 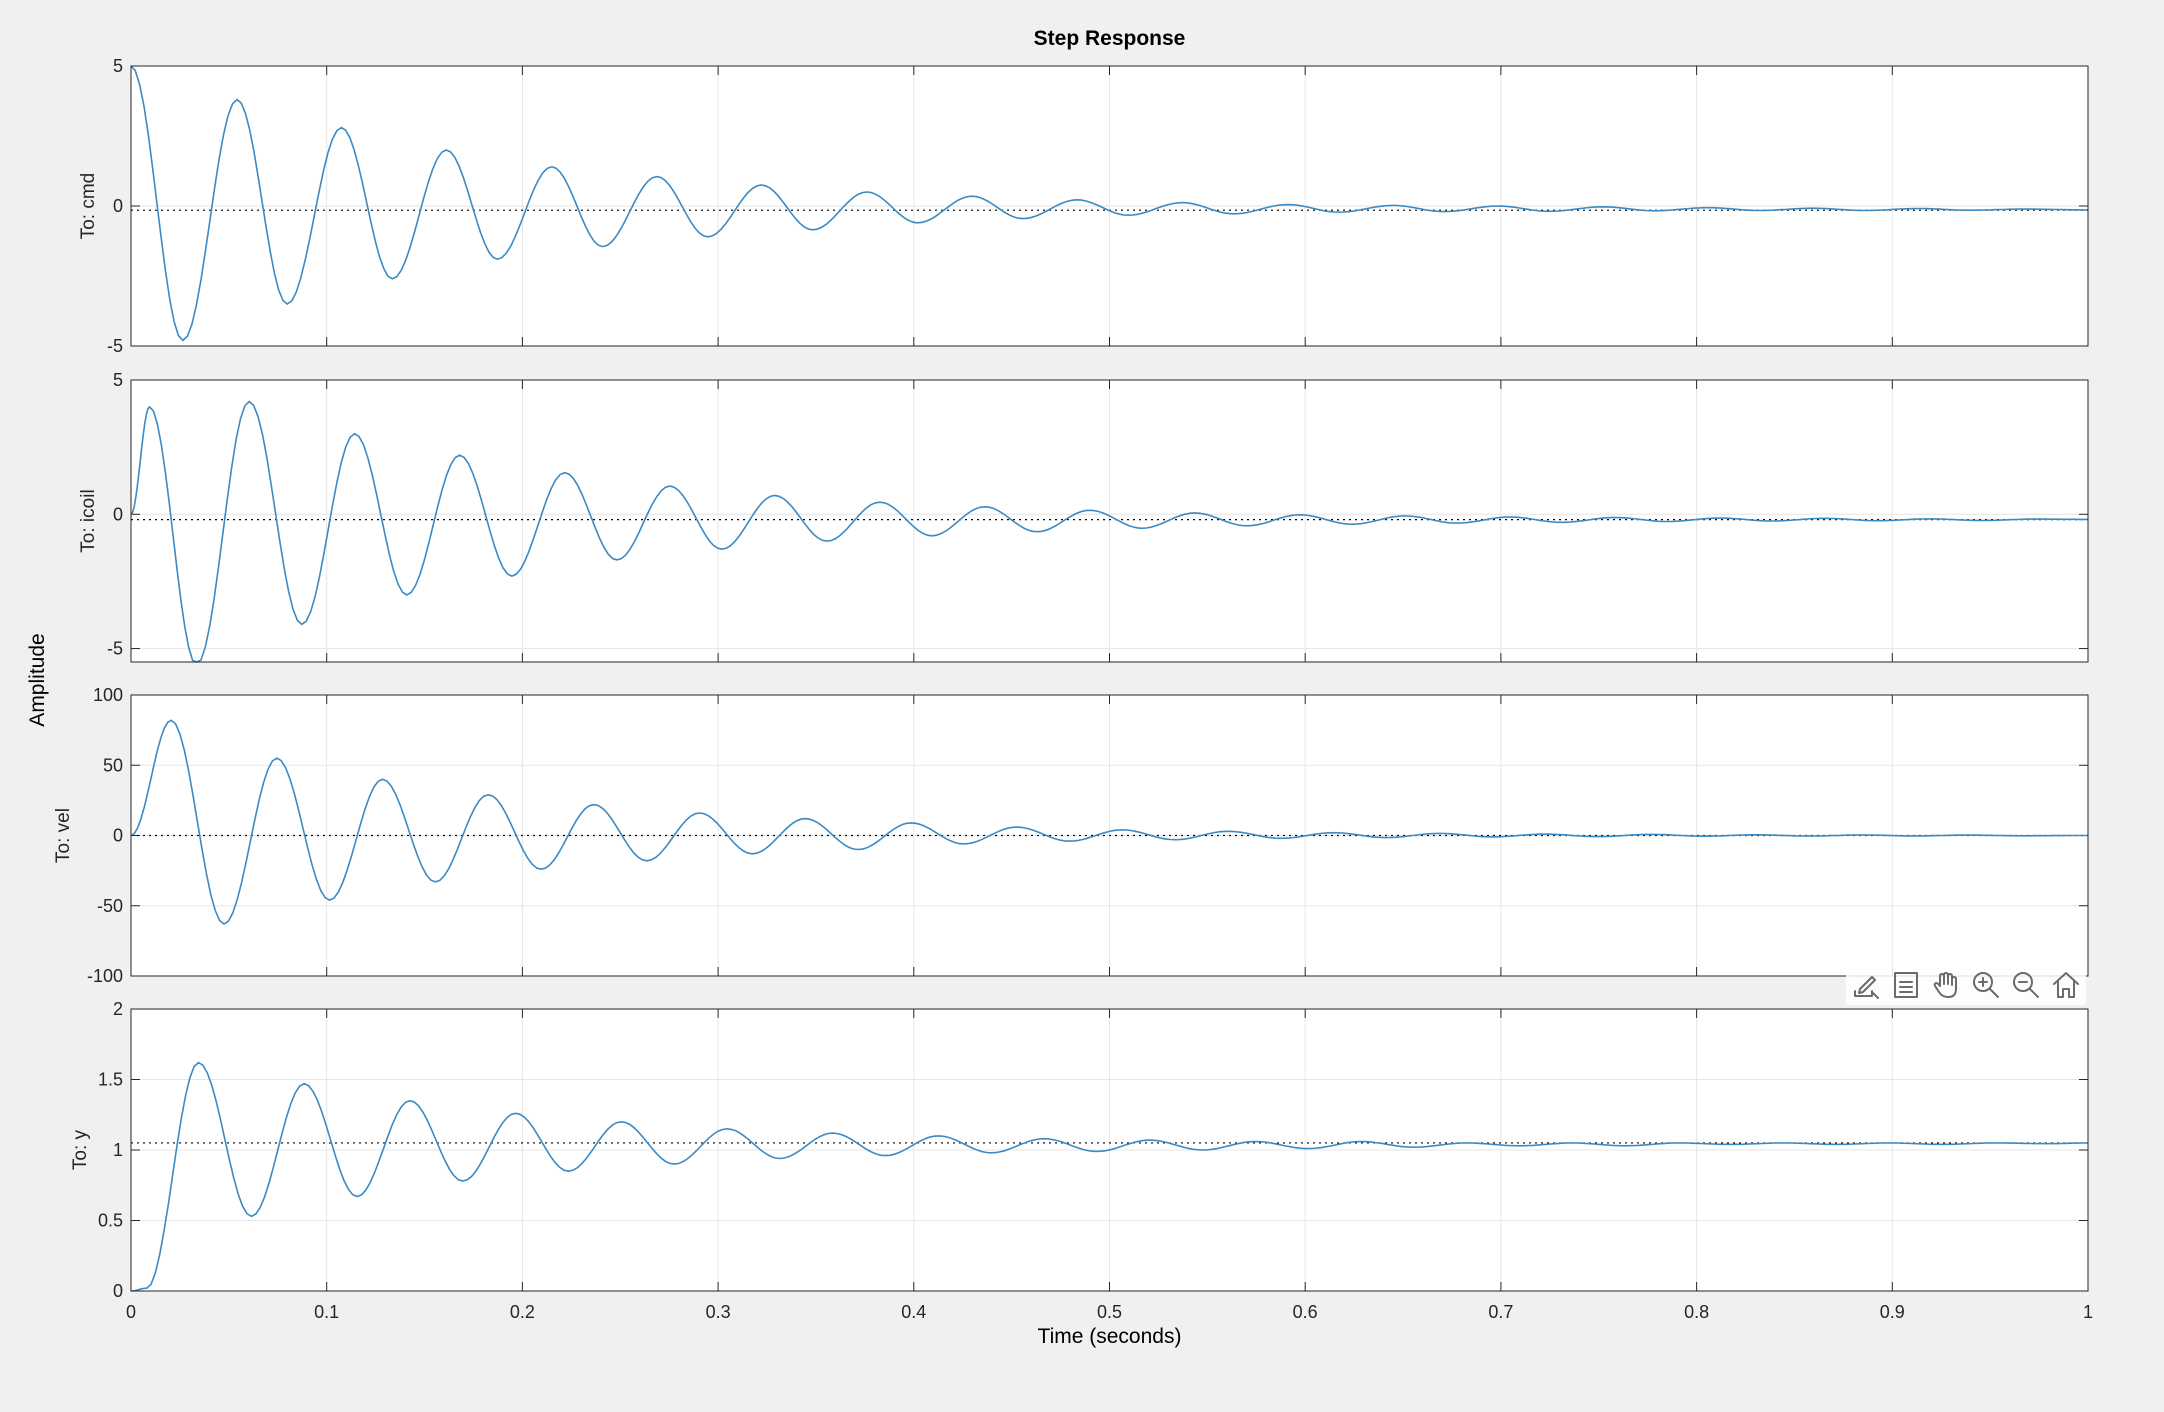 What do you see at coordinates (63, 835) in the screenshot?
I see `subplot-ylabel: To: vel` at bounding box center [63, 835].